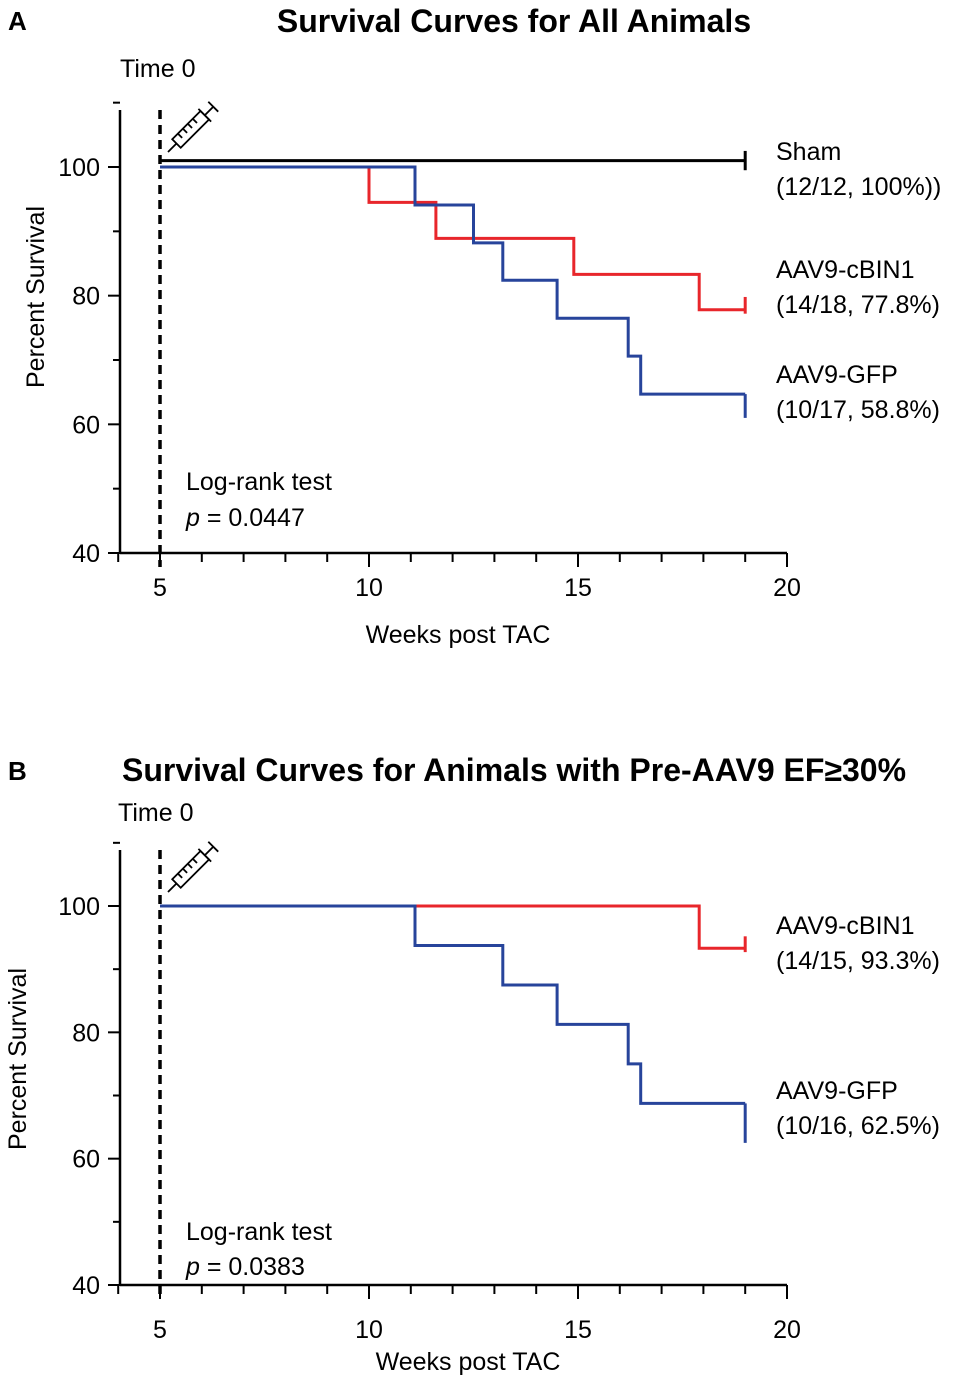  I want to click on y-tick-label-b-60: 60, so click(86, 1160).